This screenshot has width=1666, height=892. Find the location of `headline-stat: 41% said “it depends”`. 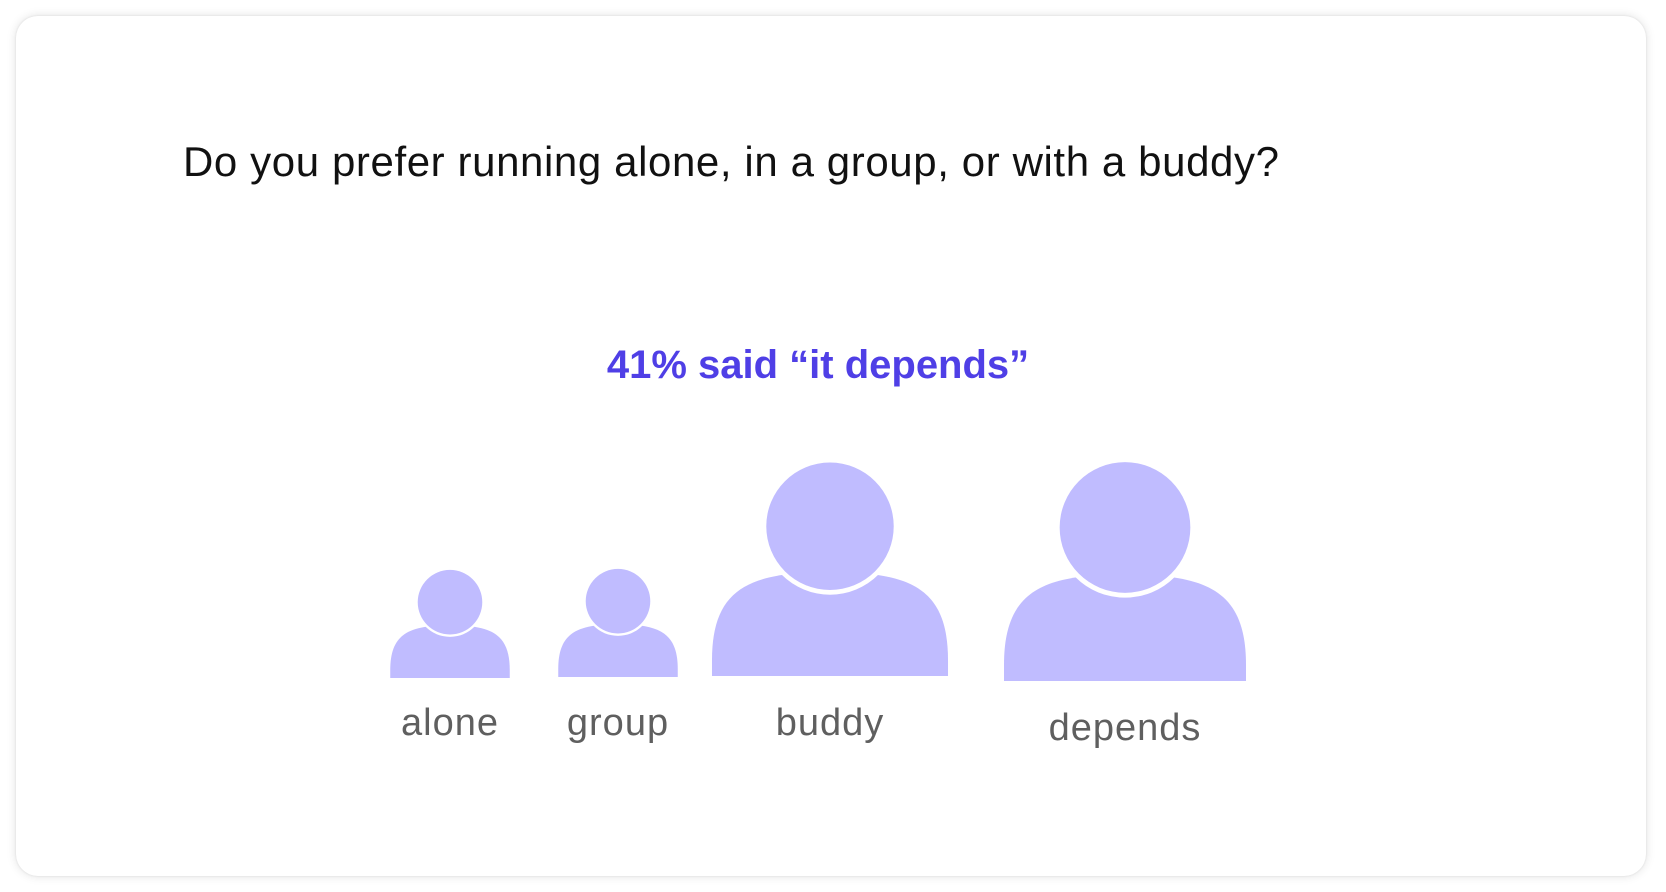

headline-stat: 41% said “it depends” is located at coordinates (818, 365).